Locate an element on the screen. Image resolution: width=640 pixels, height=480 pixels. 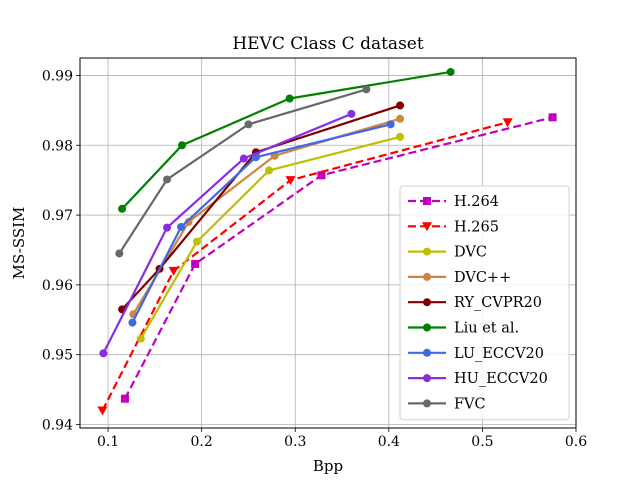
y-tick-label: 0.99 is located at coordinates (57, 76).